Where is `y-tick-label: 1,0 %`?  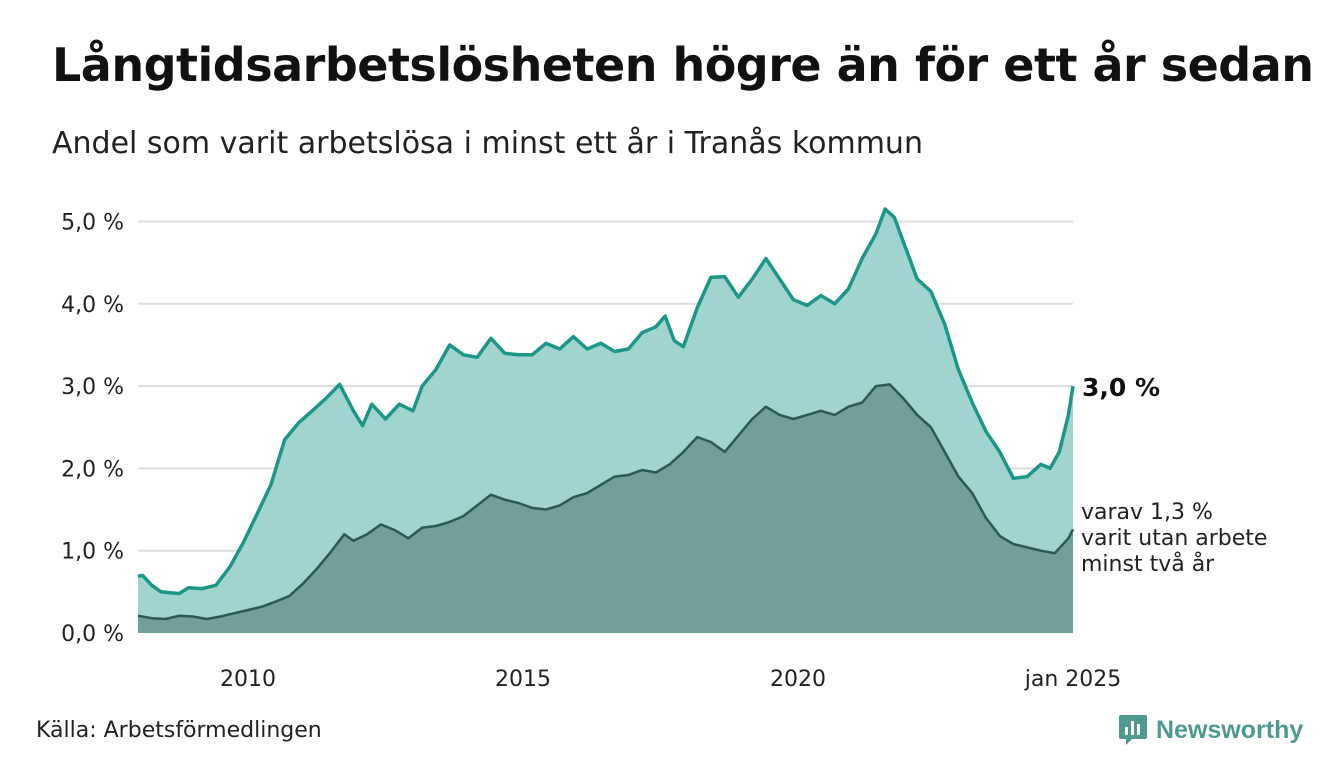
y-tick-label: 1,0 % is located at coordinates (92, 552).